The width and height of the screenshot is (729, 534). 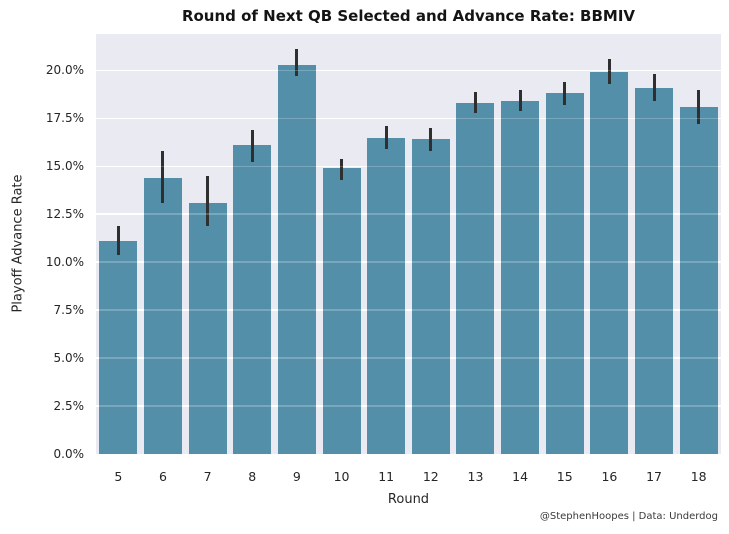 I want to click on x-tick-label: 8, so click(x=252, y=476).